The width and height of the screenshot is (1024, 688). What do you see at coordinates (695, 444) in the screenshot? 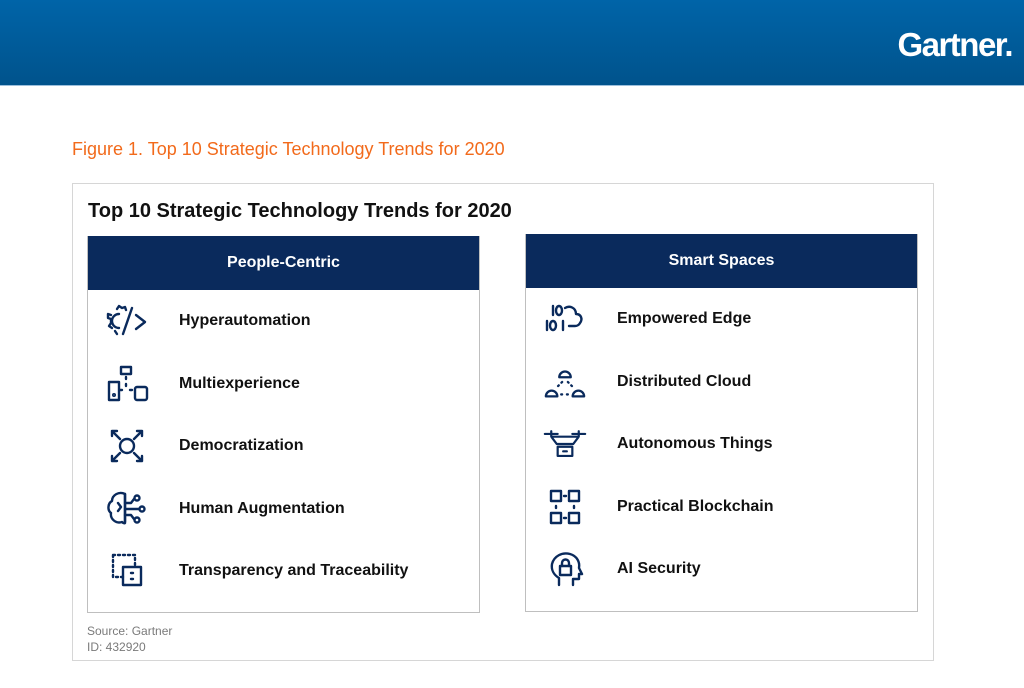
I see `item-label: Autonomous Things` at bounding box center [695, 444].